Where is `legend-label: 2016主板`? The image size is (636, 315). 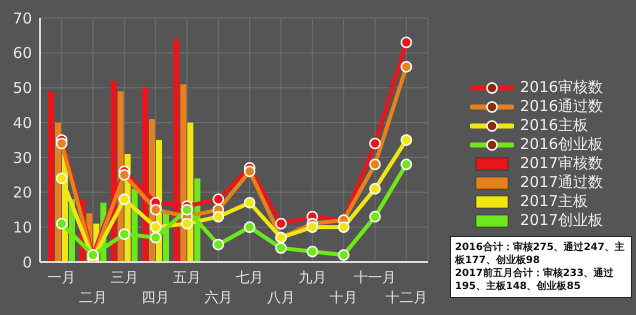
legend-label: 2016主板 is located at coordinates (554, 125).